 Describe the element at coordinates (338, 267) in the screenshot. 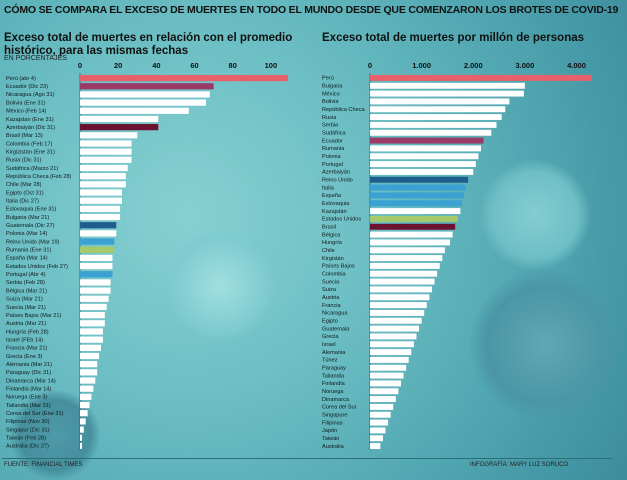

I see `category-label: Países Bajos` at that location.